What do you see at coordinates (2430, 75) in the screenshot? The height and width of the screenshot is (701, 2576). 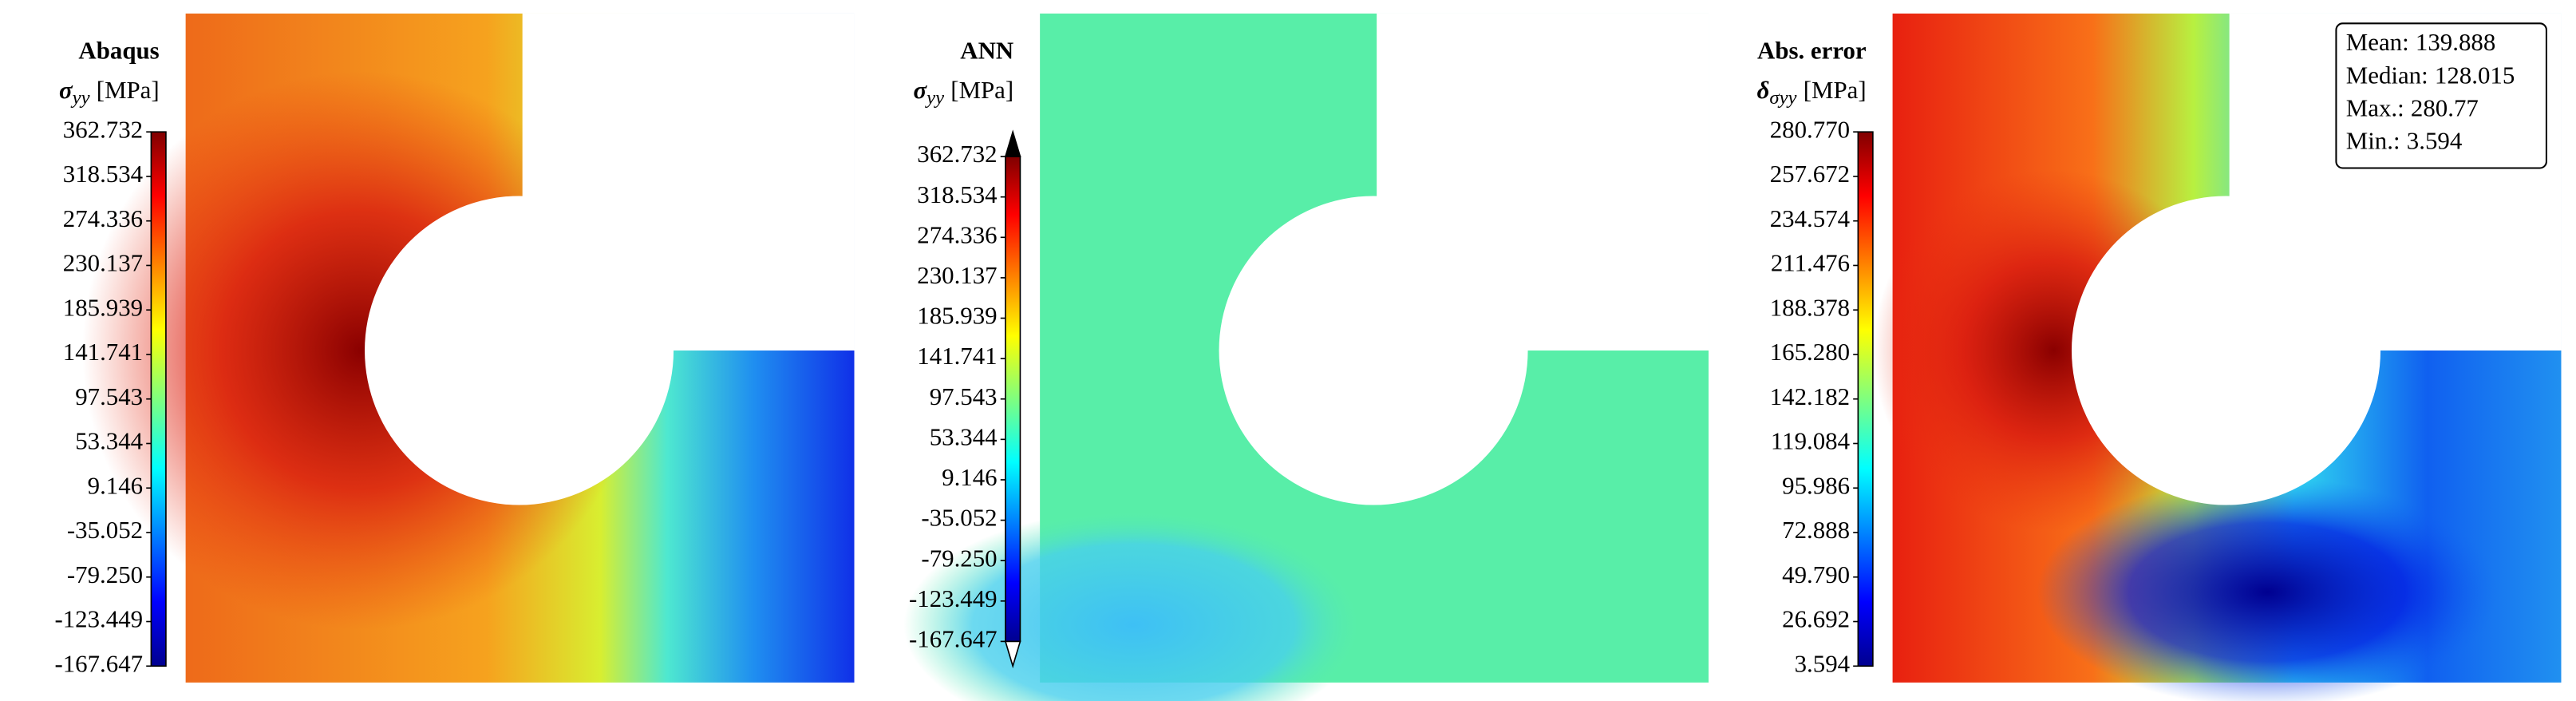 I see `stat-line: Median: 128.015` at bounding box center [2430, 75].